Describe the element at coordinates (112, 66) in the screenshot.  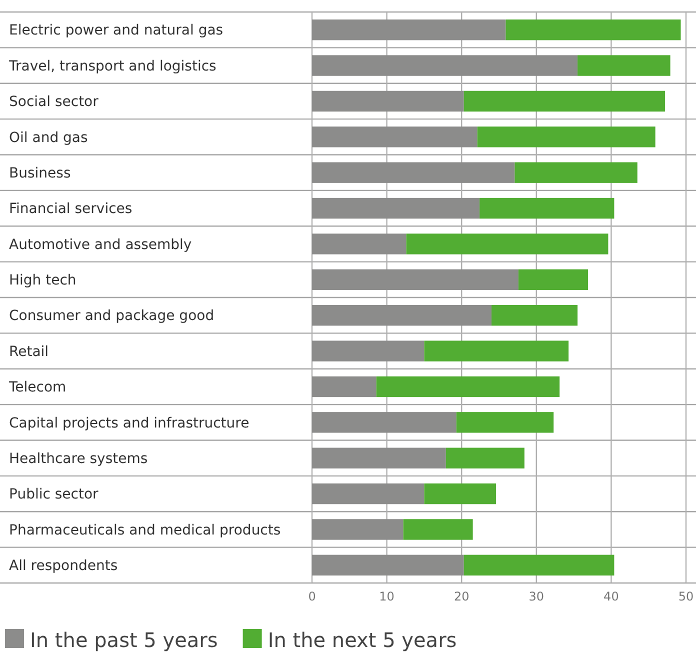
I see `y-tick-label: Travel, transport and logistics` at that location.